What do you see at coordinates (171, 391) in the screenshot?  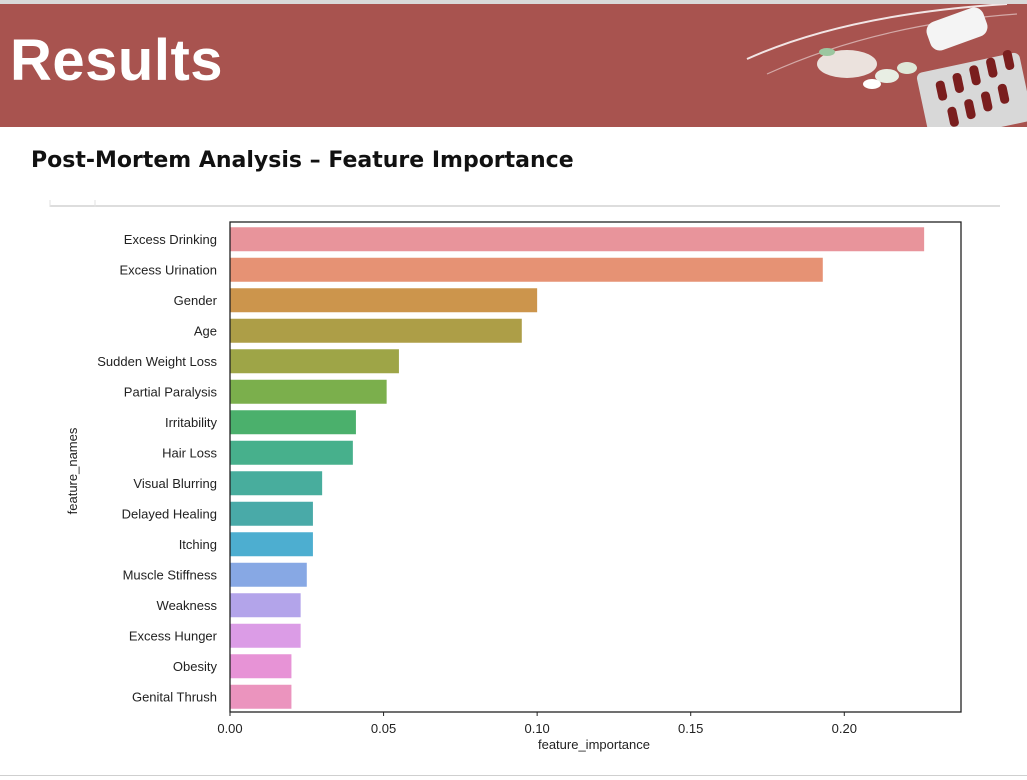 I see `y-tick-label: Partial Paralysis` at bounding box center [171, 391].